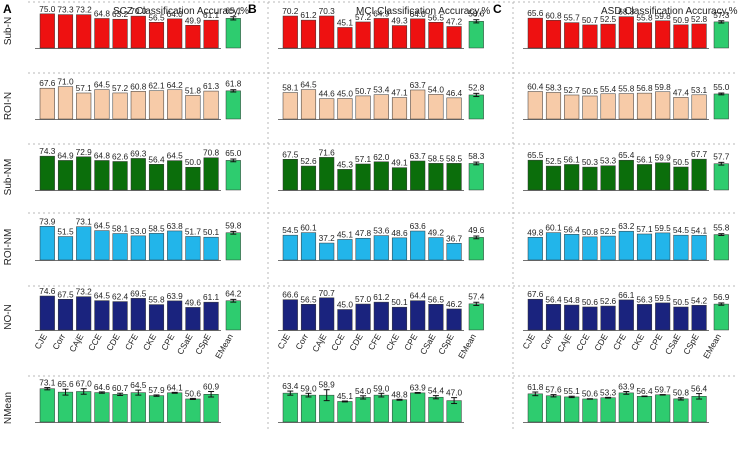 The image size is (738, 452). Describe the element at coordinates (290, 154) in the screenshot. I see `value-label: 67.5` at that location.